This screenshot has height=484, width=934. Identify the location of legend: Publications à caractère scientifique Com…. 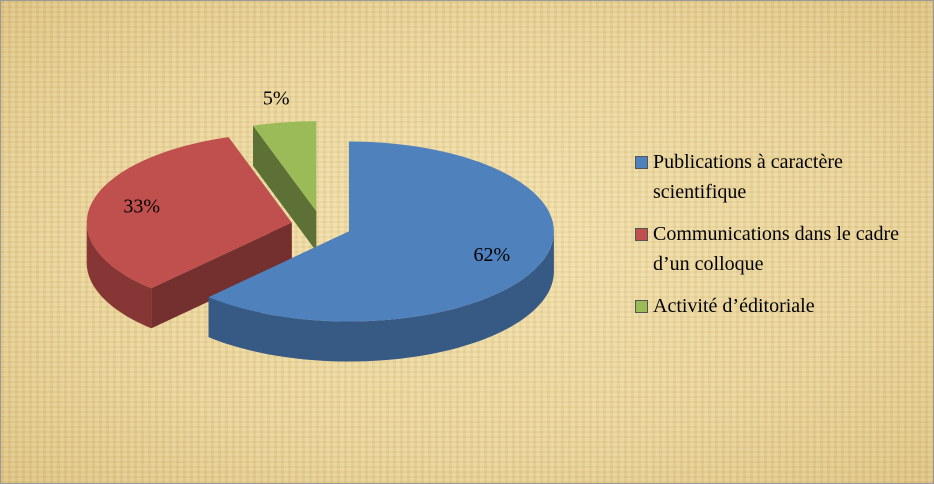
(780, 240).